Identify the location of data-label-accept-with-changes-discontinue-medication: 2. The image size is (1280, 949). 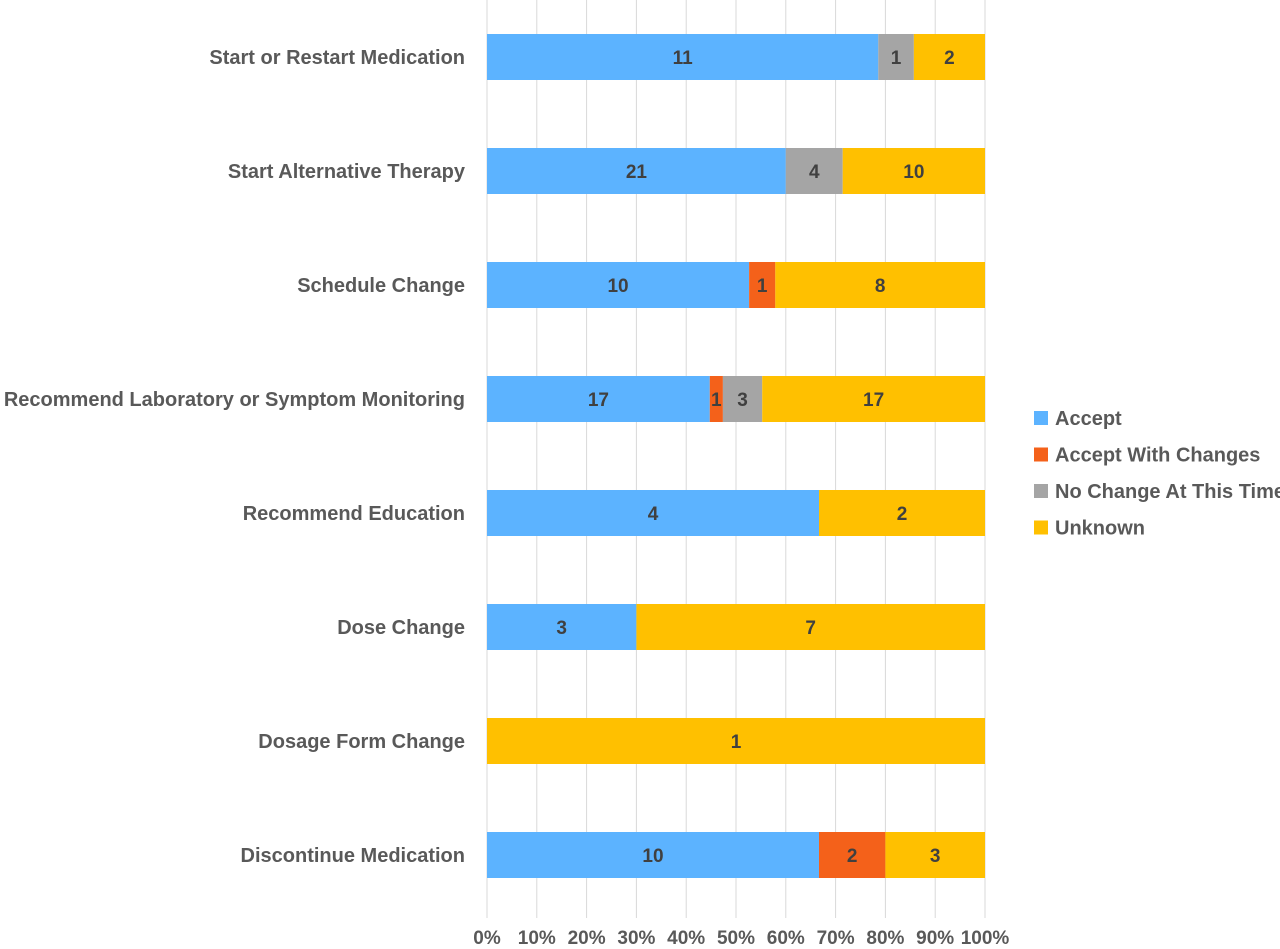
(852, 856).